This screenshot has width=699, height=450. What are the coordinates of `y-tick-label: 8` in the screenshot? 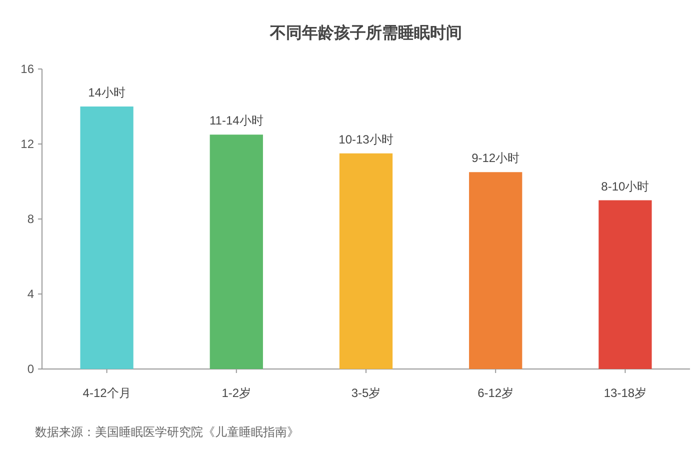 It's located at (30, 219).